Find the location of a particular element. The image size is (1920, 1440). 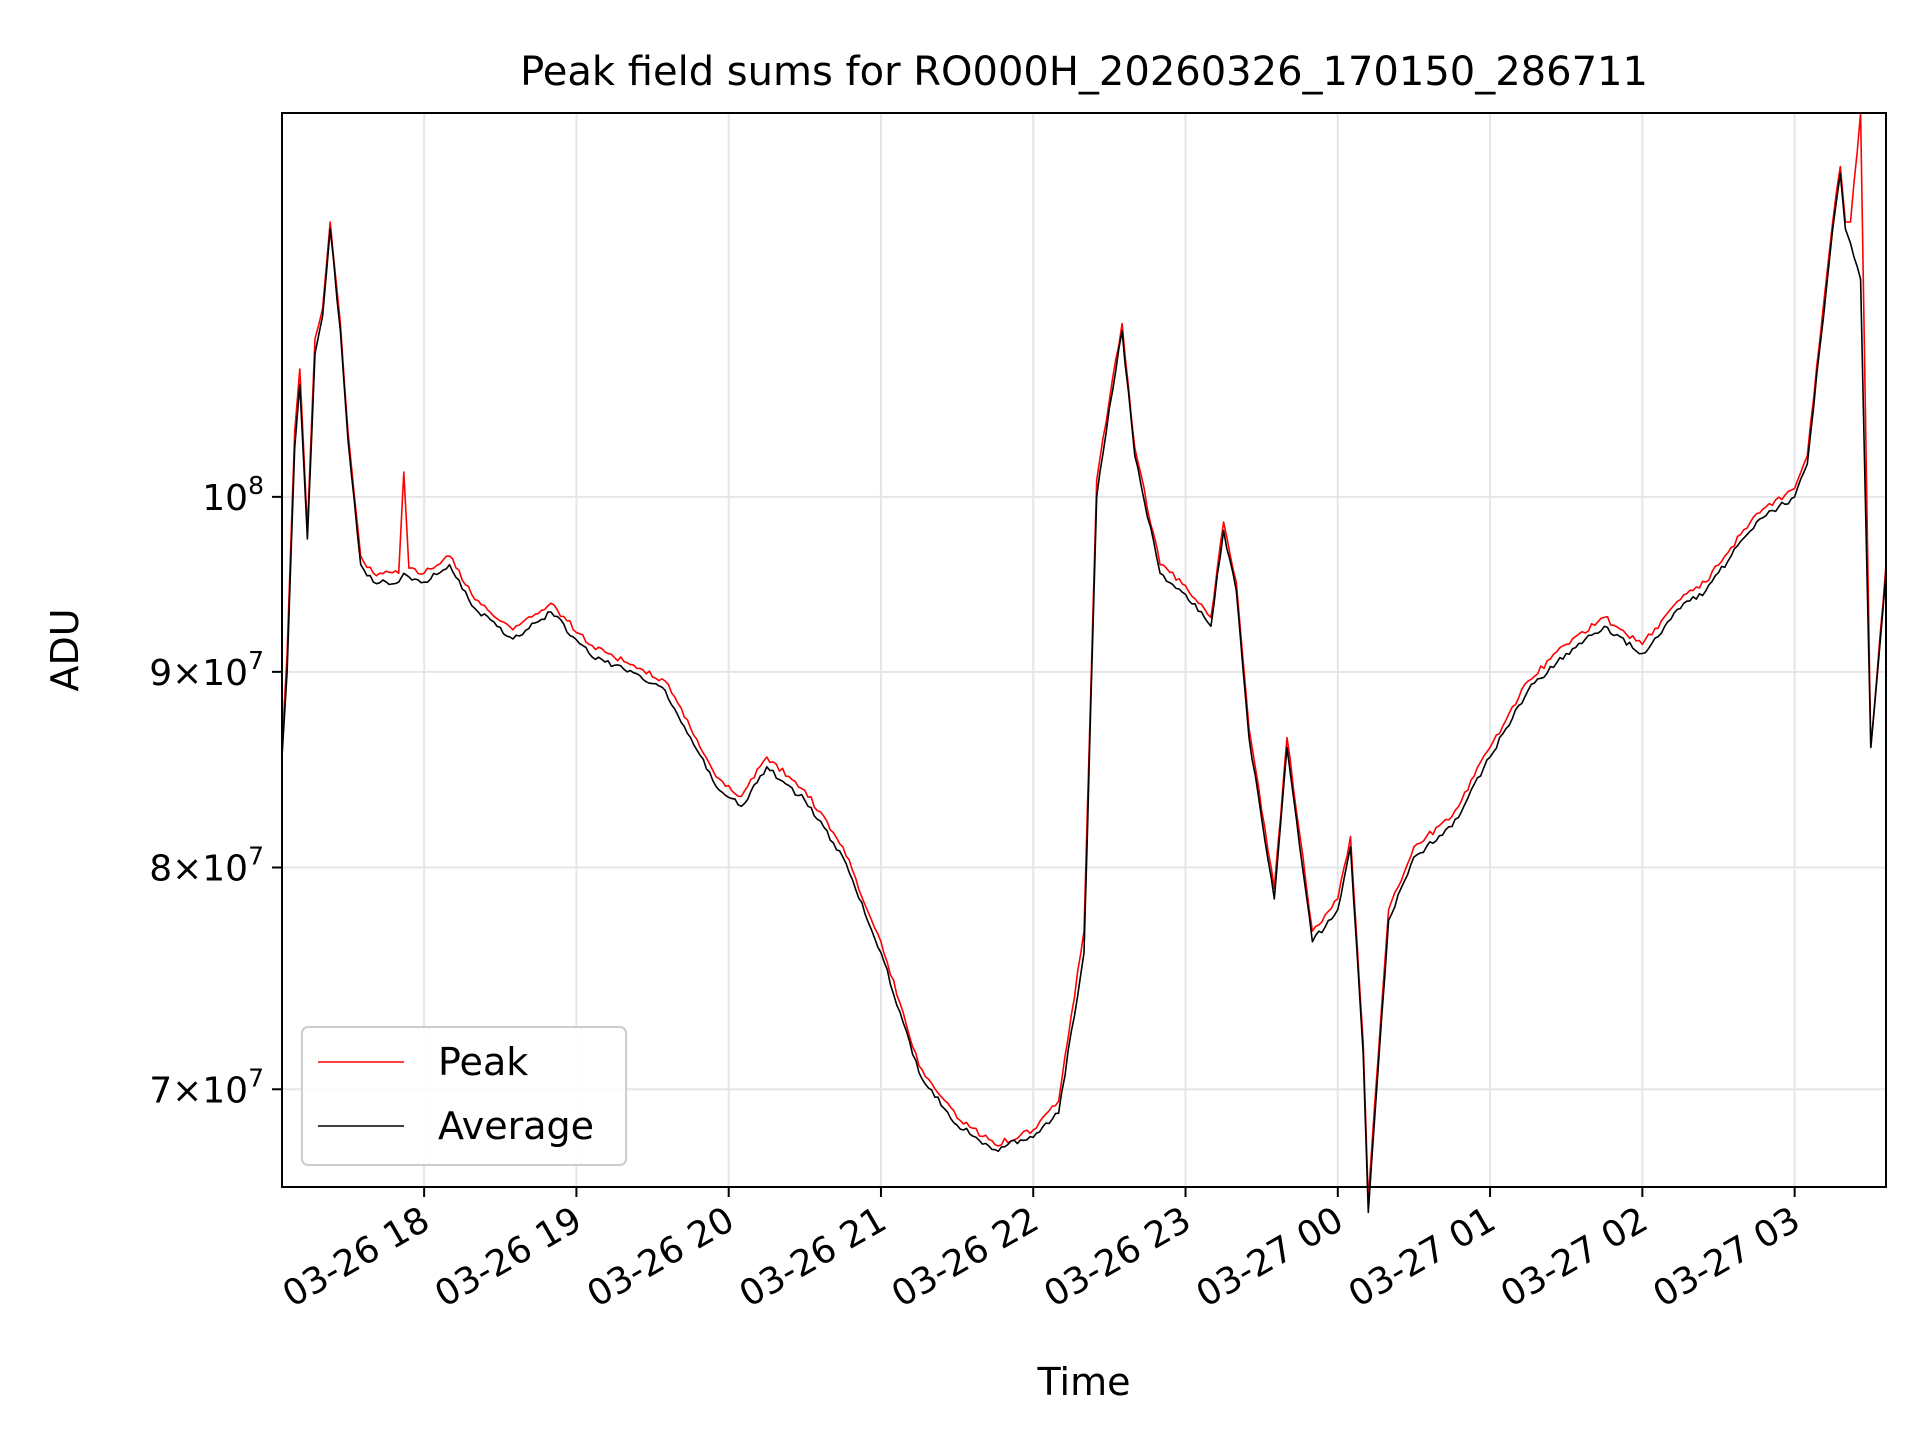

y-tick-label: 7×107 is located at coordinates (206, 1087).